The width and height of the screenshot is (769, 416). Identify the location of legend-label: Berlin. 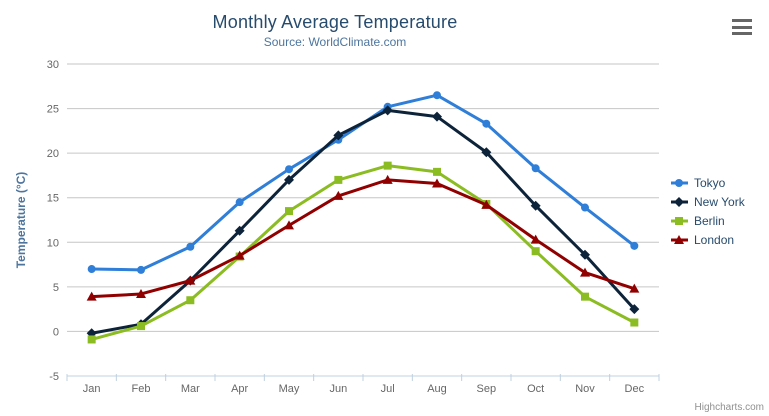
(709, 220).